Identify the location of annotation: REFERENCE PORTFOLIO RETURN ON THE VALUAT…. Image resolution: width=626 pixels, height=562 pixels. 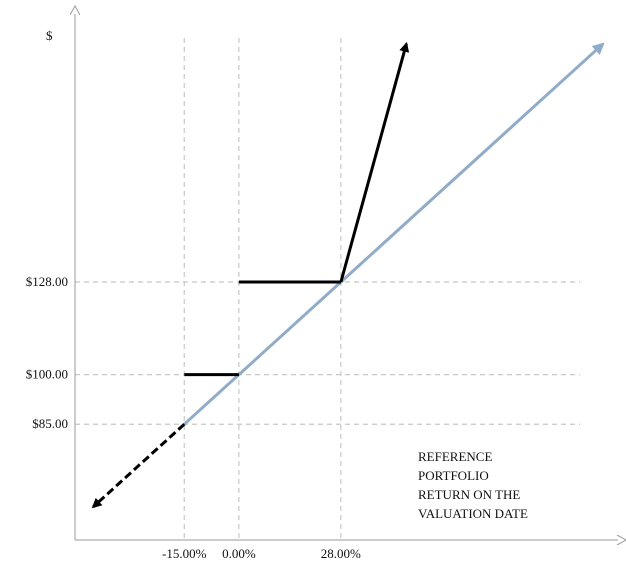
(473, 485).